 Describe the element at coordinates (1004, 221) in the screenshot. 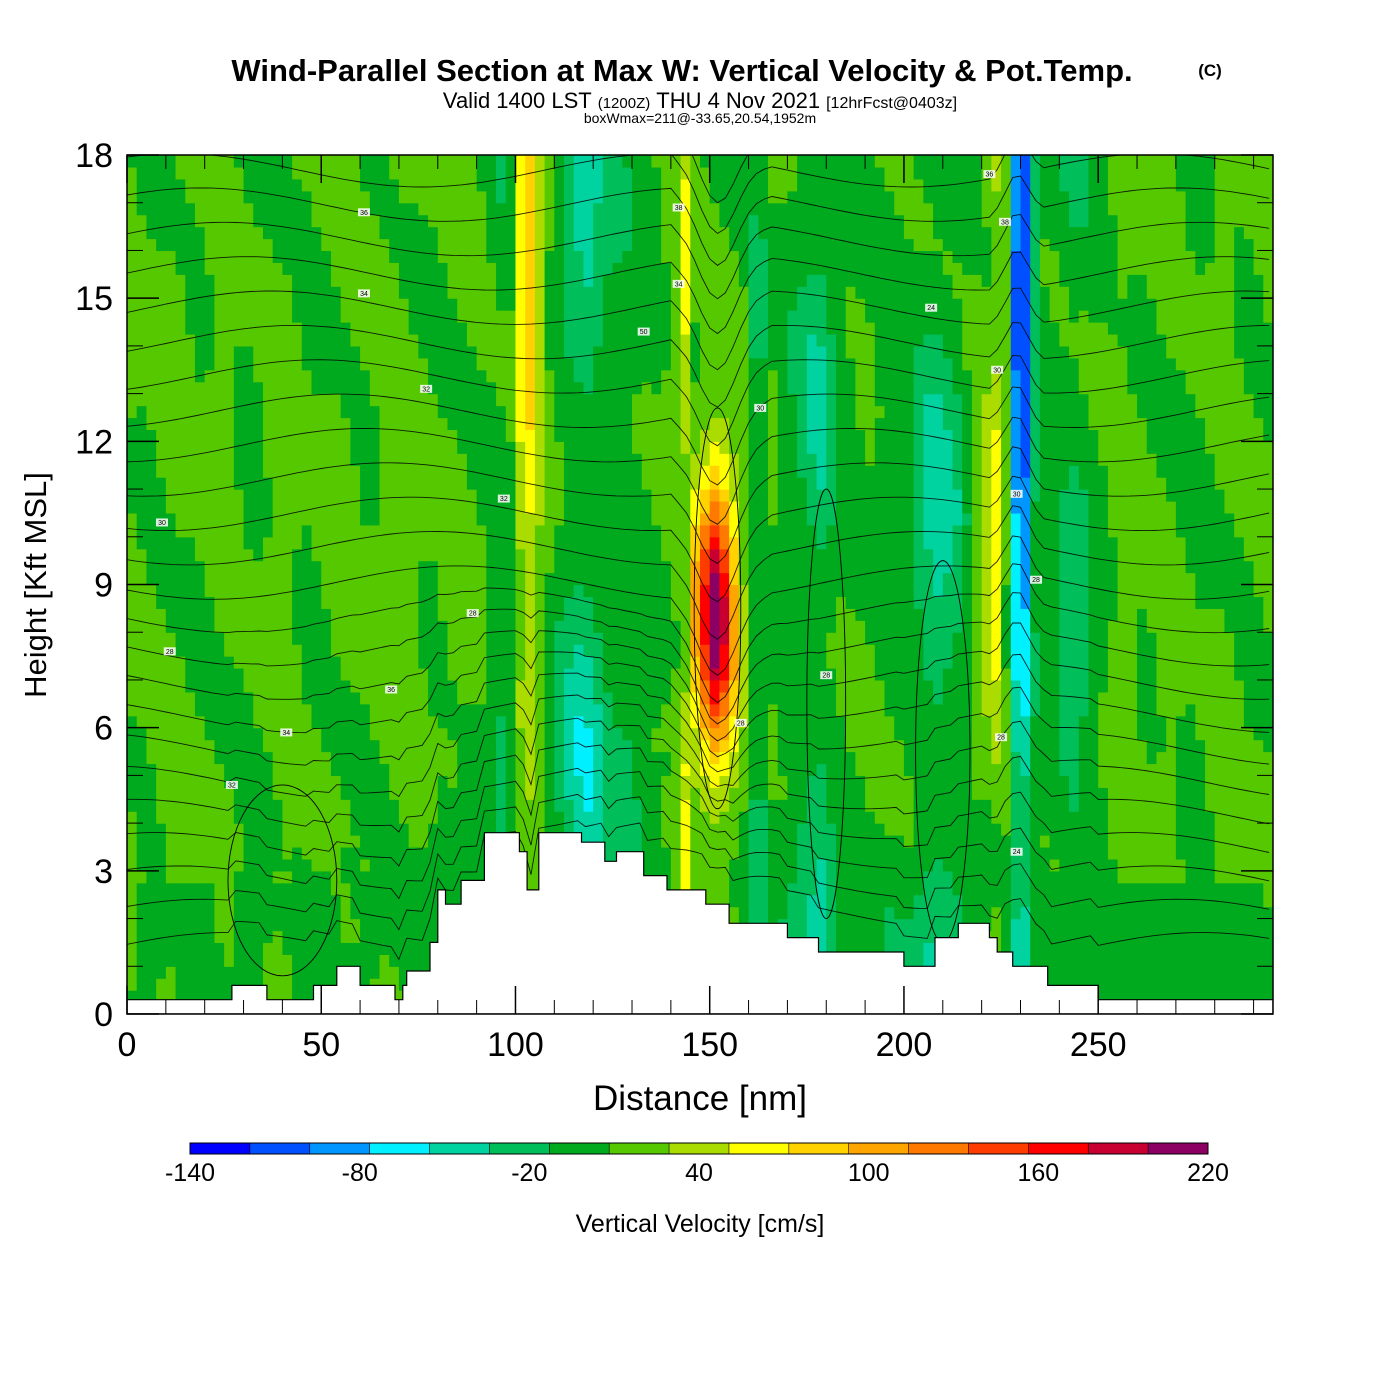

I see `theta-label: 38` at that location.